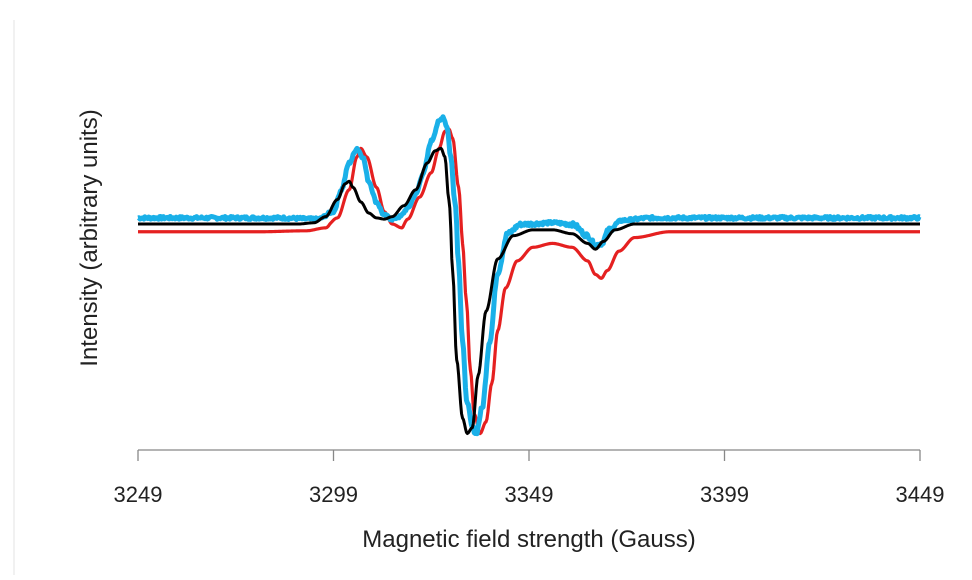  I want to click on x-tick-label: 3249, so click(138, 494).